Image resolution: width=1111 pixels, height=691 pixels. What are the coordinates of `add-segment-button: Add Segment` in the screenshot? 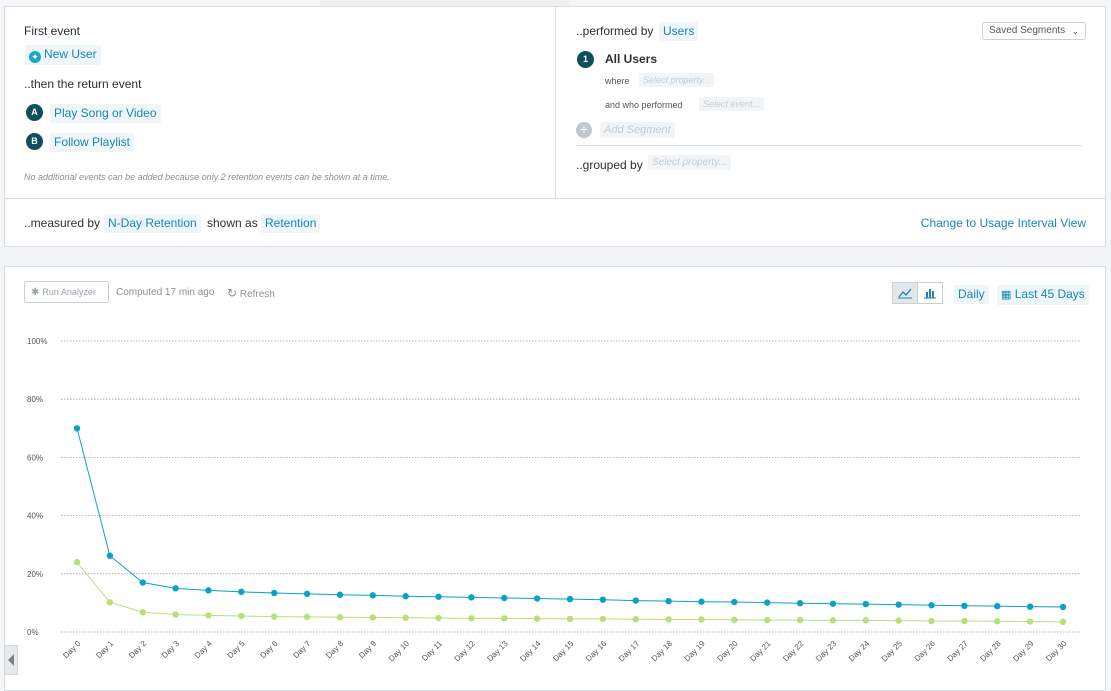 It's located at (637, 130).